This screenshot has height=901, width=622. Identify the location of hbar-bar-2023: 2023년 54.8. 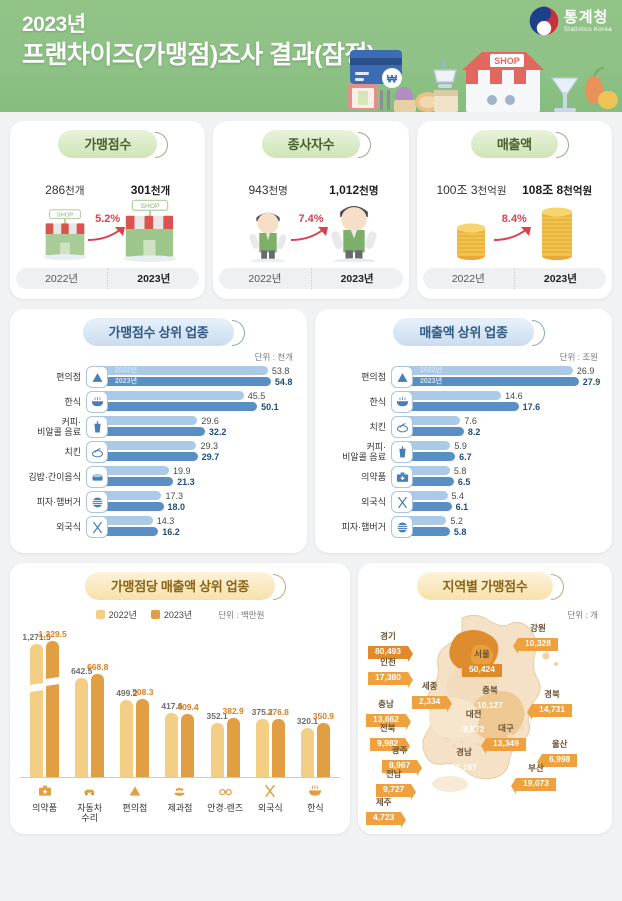
(196, 382).